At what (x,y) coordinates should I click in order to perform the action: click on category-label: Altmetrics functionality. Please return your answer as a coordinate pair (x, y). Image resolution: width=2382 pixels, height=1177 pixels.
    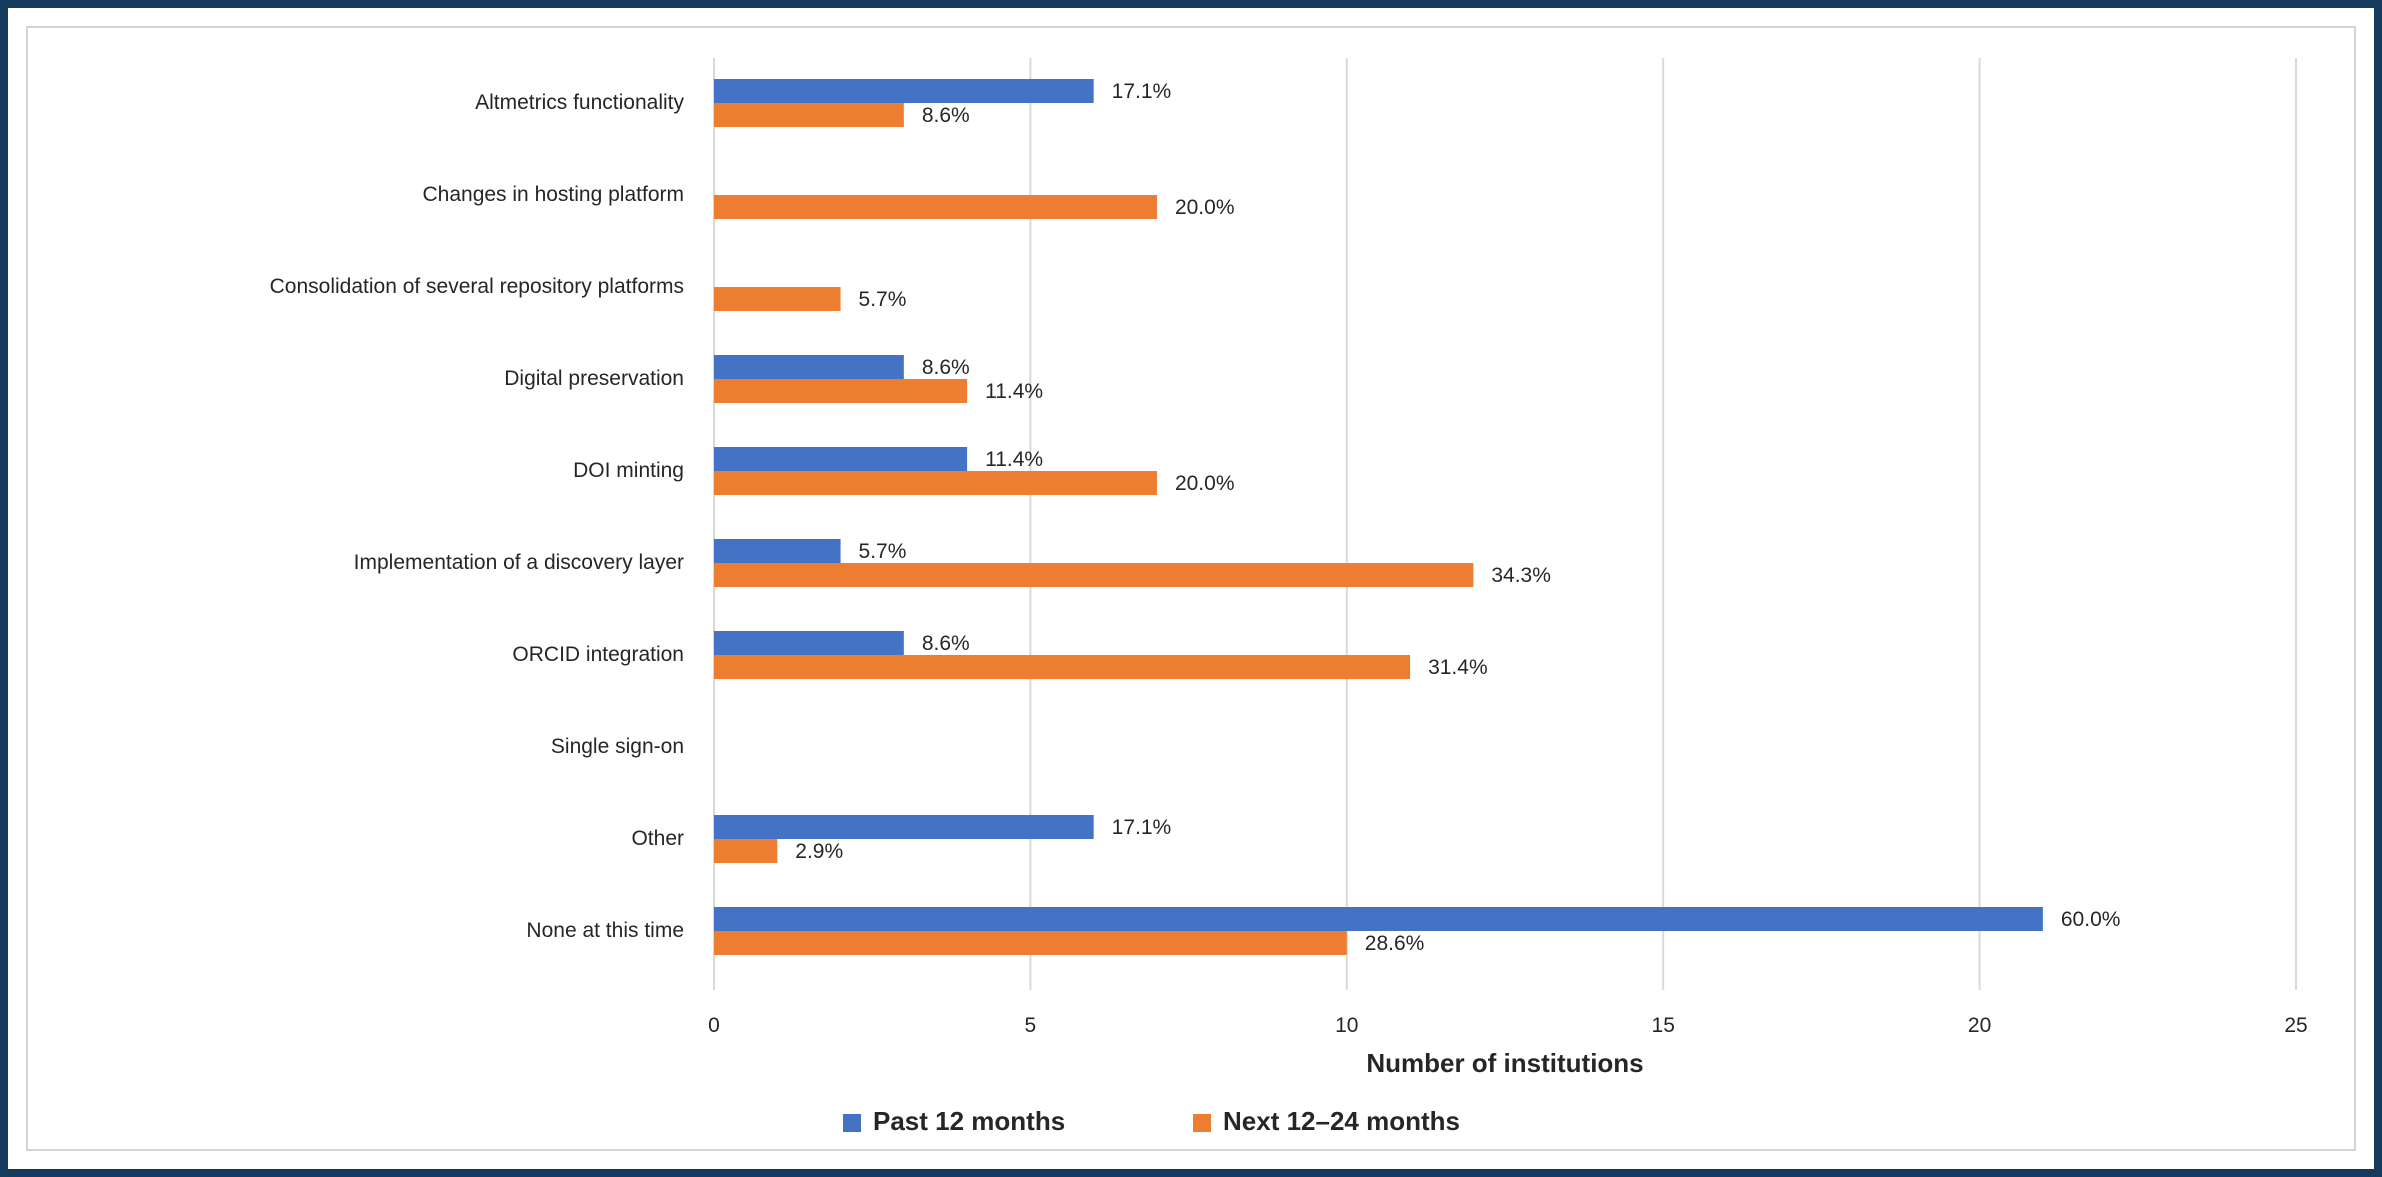
    Looking at the image, I should click on (579, 102).